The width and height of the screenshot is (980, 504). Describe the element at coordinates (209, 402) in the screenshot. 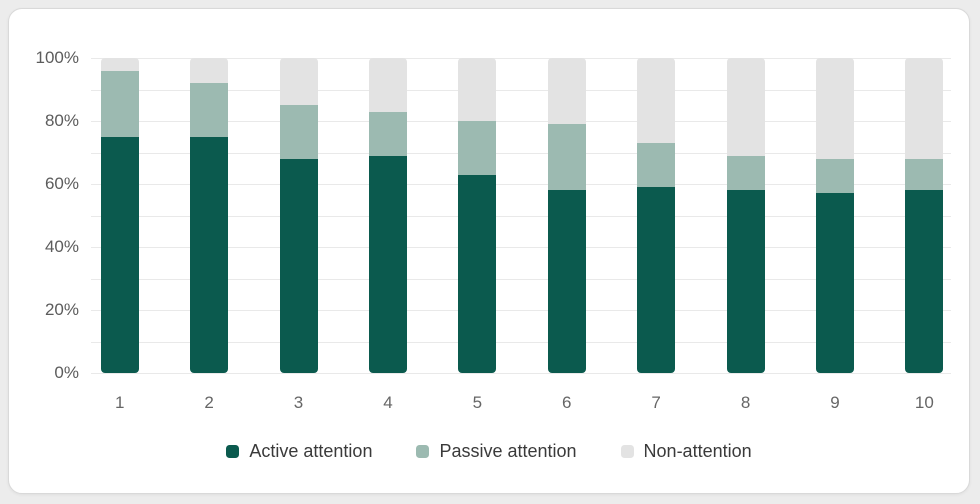

I see `x-tick-label: 2` at that location.